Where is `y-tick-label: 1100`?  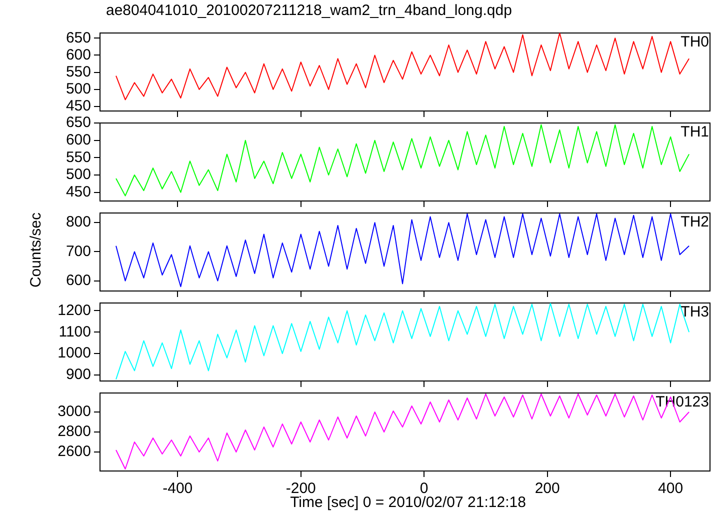
y-tick-label: 1100 is located at coordinates (74, 331).